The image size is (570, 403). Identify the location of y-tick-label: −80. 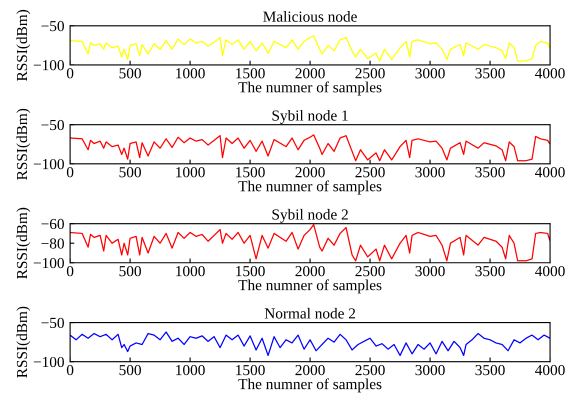
(52, 243).